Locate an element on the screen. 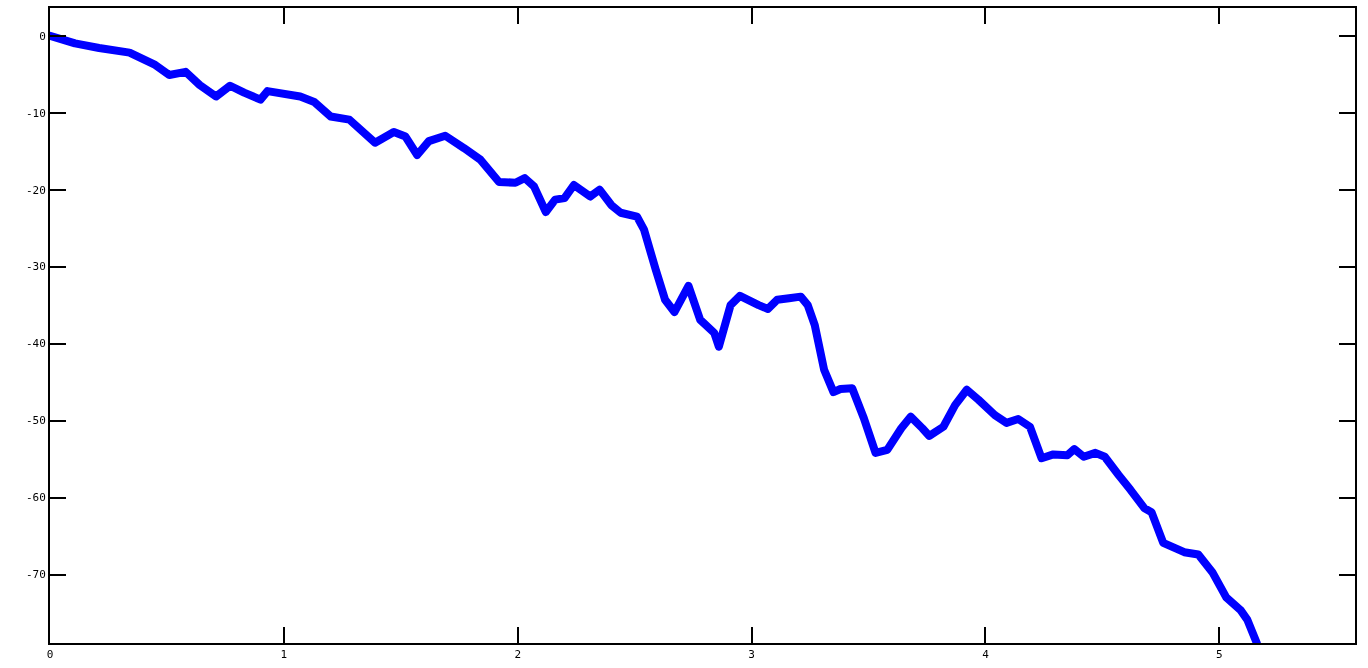 Image resolution: width=1368 pixels, height=668 pixels. x-tick-label: 3 is located at coordinates (751, 655).